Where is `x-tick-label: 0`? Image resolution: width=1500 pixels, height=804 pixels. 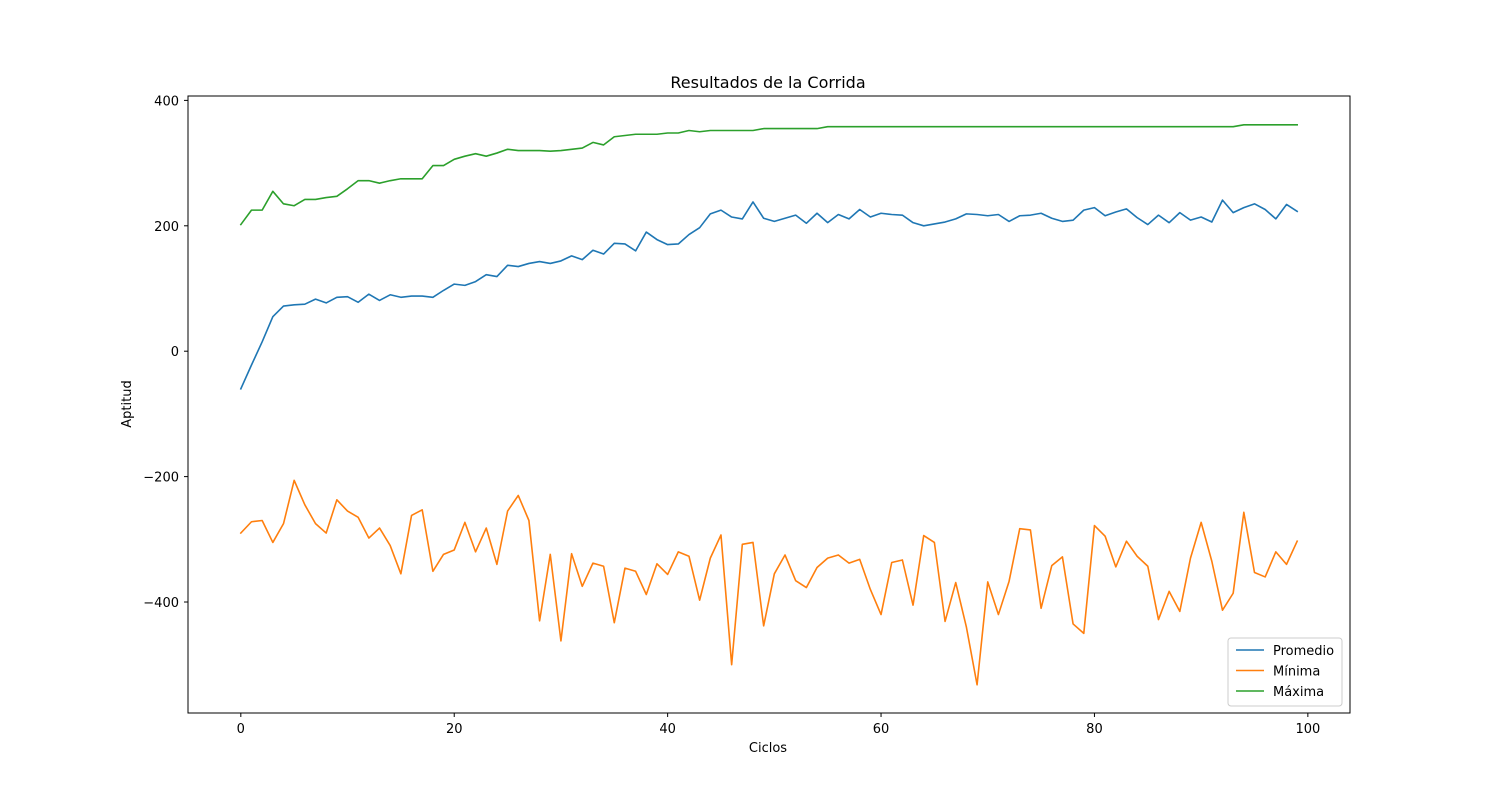
x-tick-label: 0 is located at coordinates (241, 729).